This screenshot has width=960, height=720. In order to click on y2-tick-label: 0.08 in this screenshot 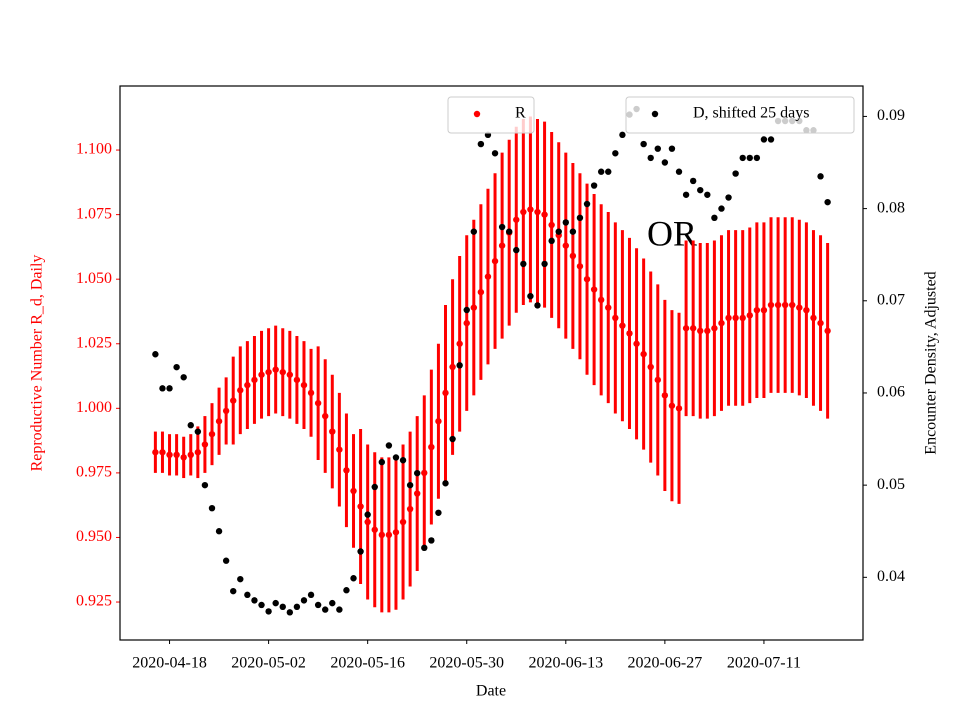, I will do `click(891, 207)`.